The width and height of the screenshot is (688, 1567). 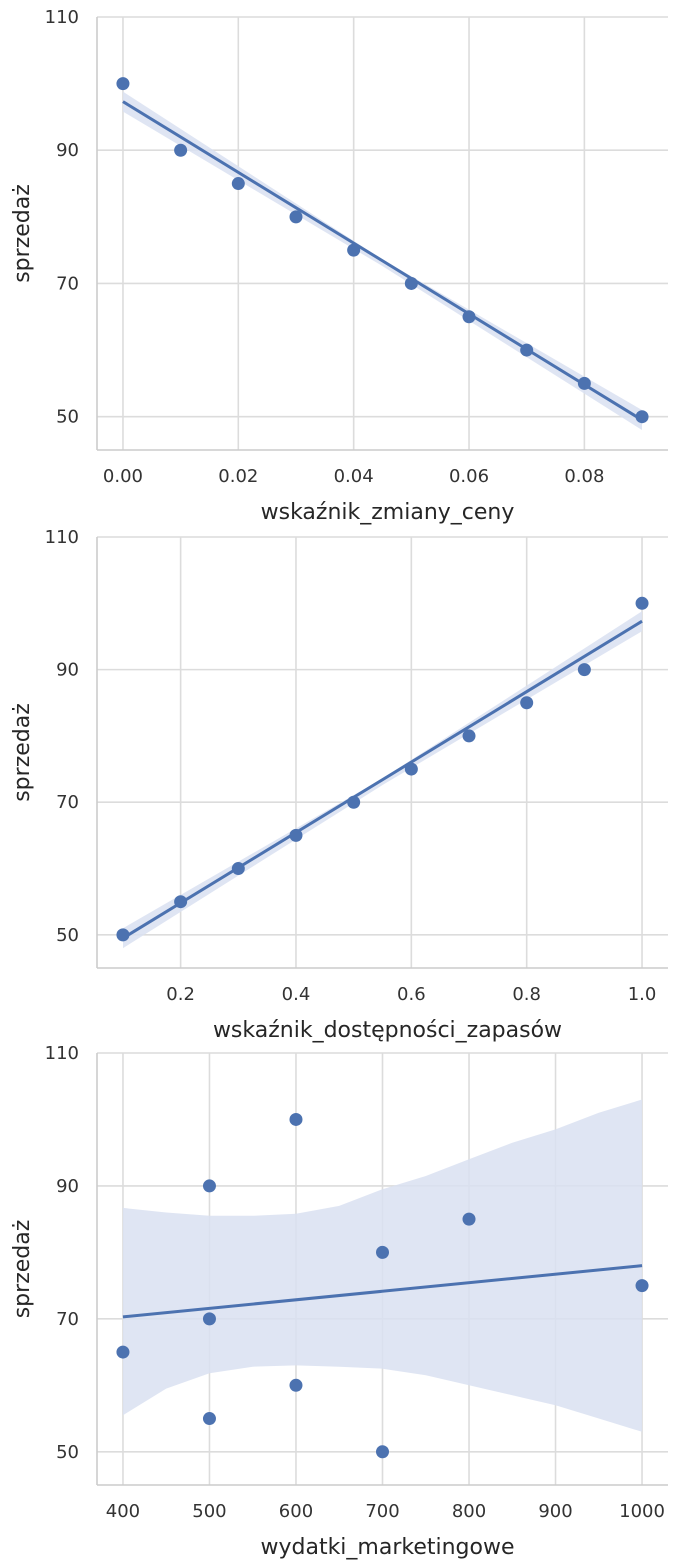 I want to click on x-tick-label: 900, so click(x=555, y=1511).